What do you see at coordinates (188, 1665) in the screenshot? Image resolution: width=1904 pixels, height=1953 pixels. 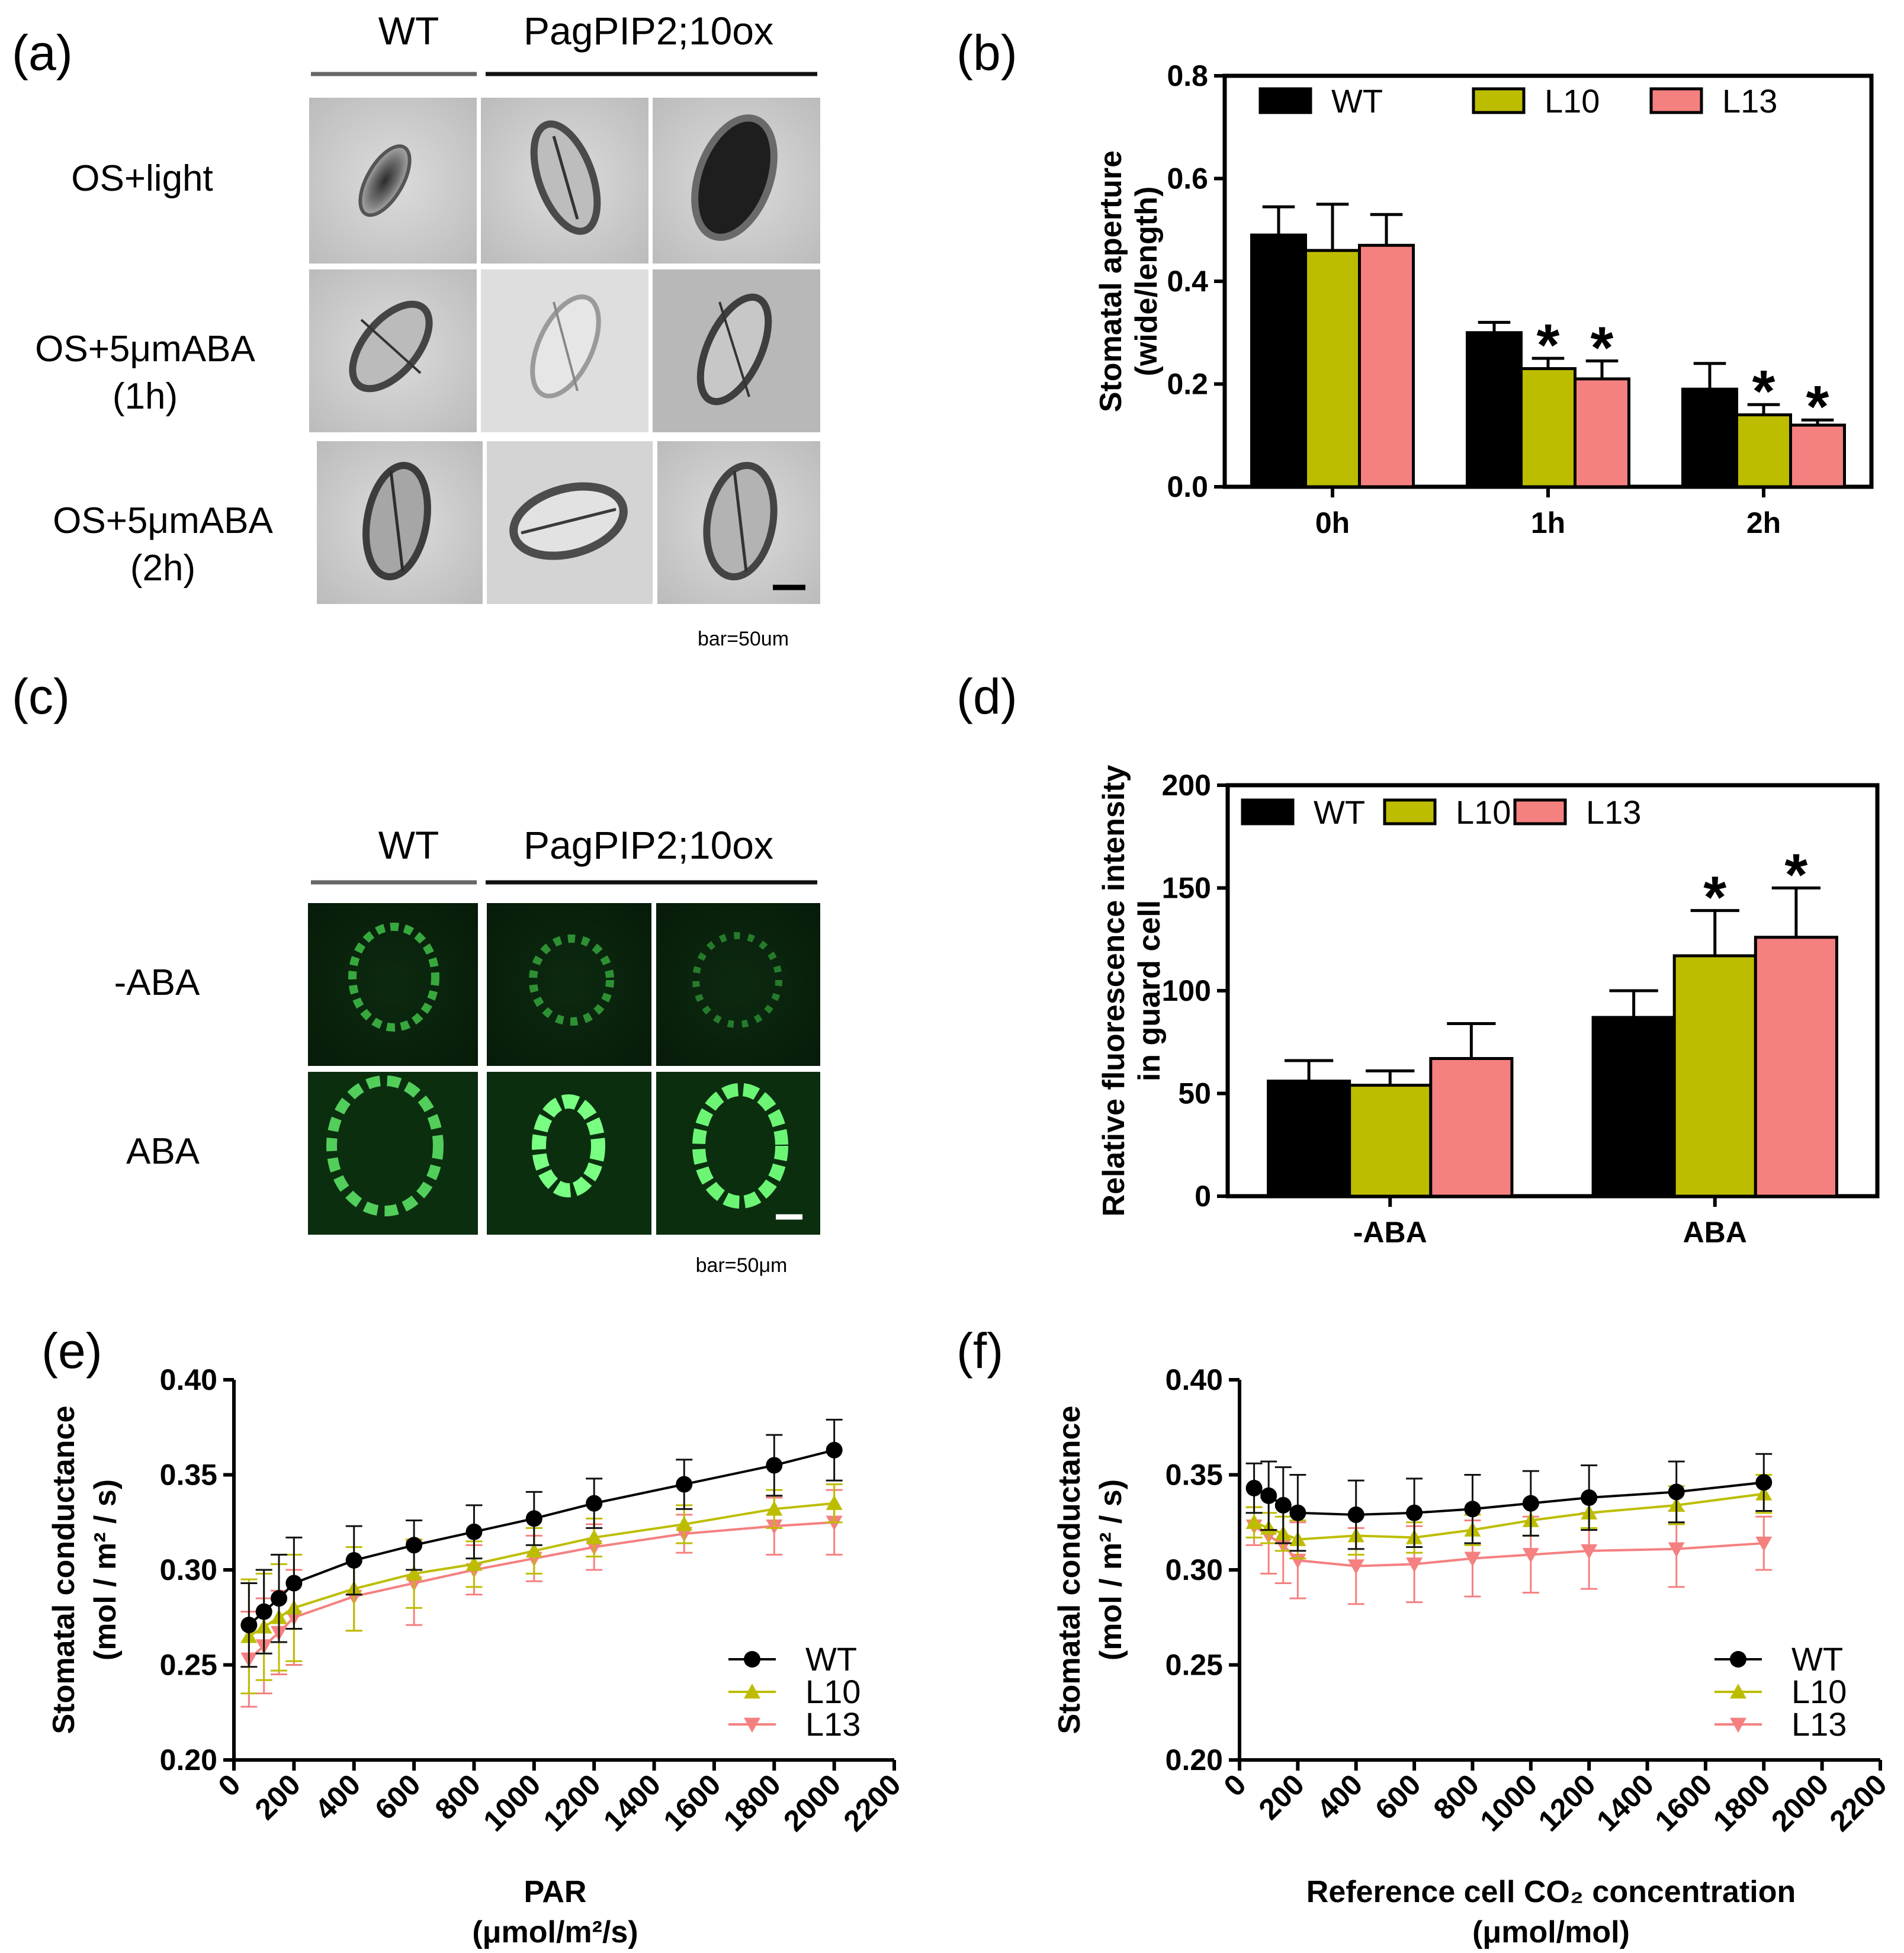 I see `y-tick-label: 0.25` at bounding box center [188, 1665].